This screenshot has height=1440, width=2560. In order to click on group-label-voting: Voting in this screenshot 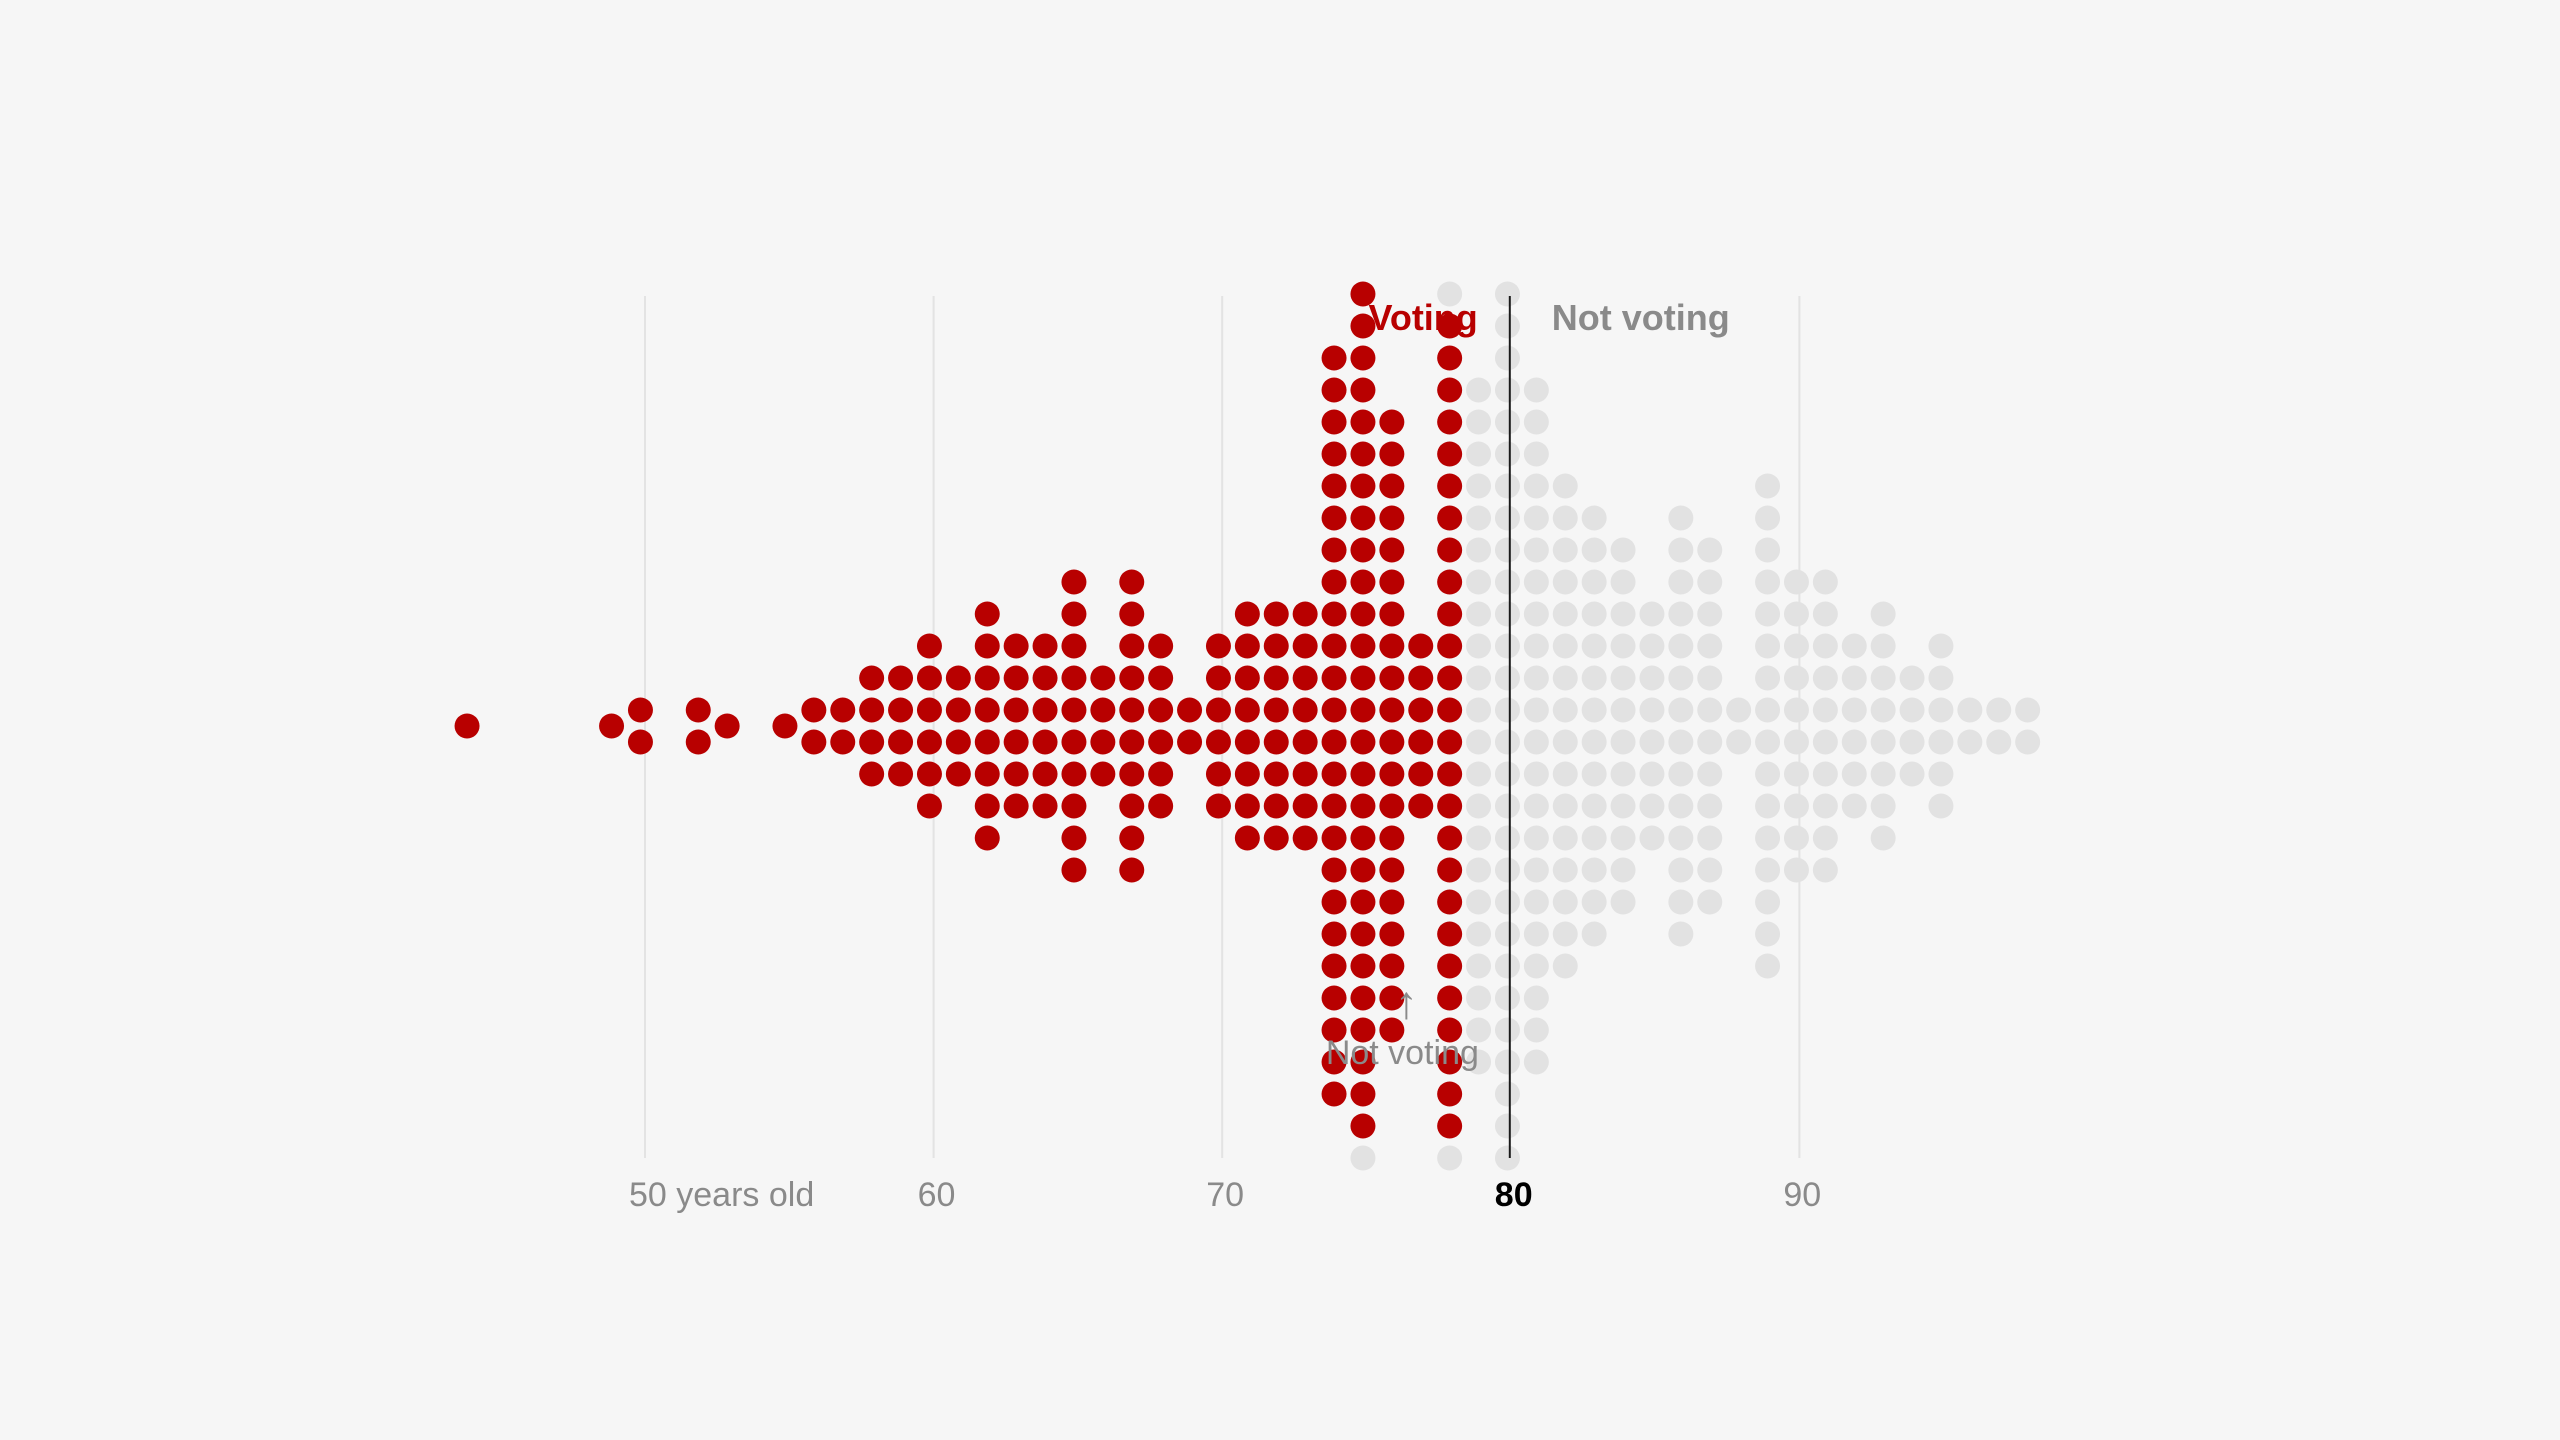, I will do `click(1422, 317)`.